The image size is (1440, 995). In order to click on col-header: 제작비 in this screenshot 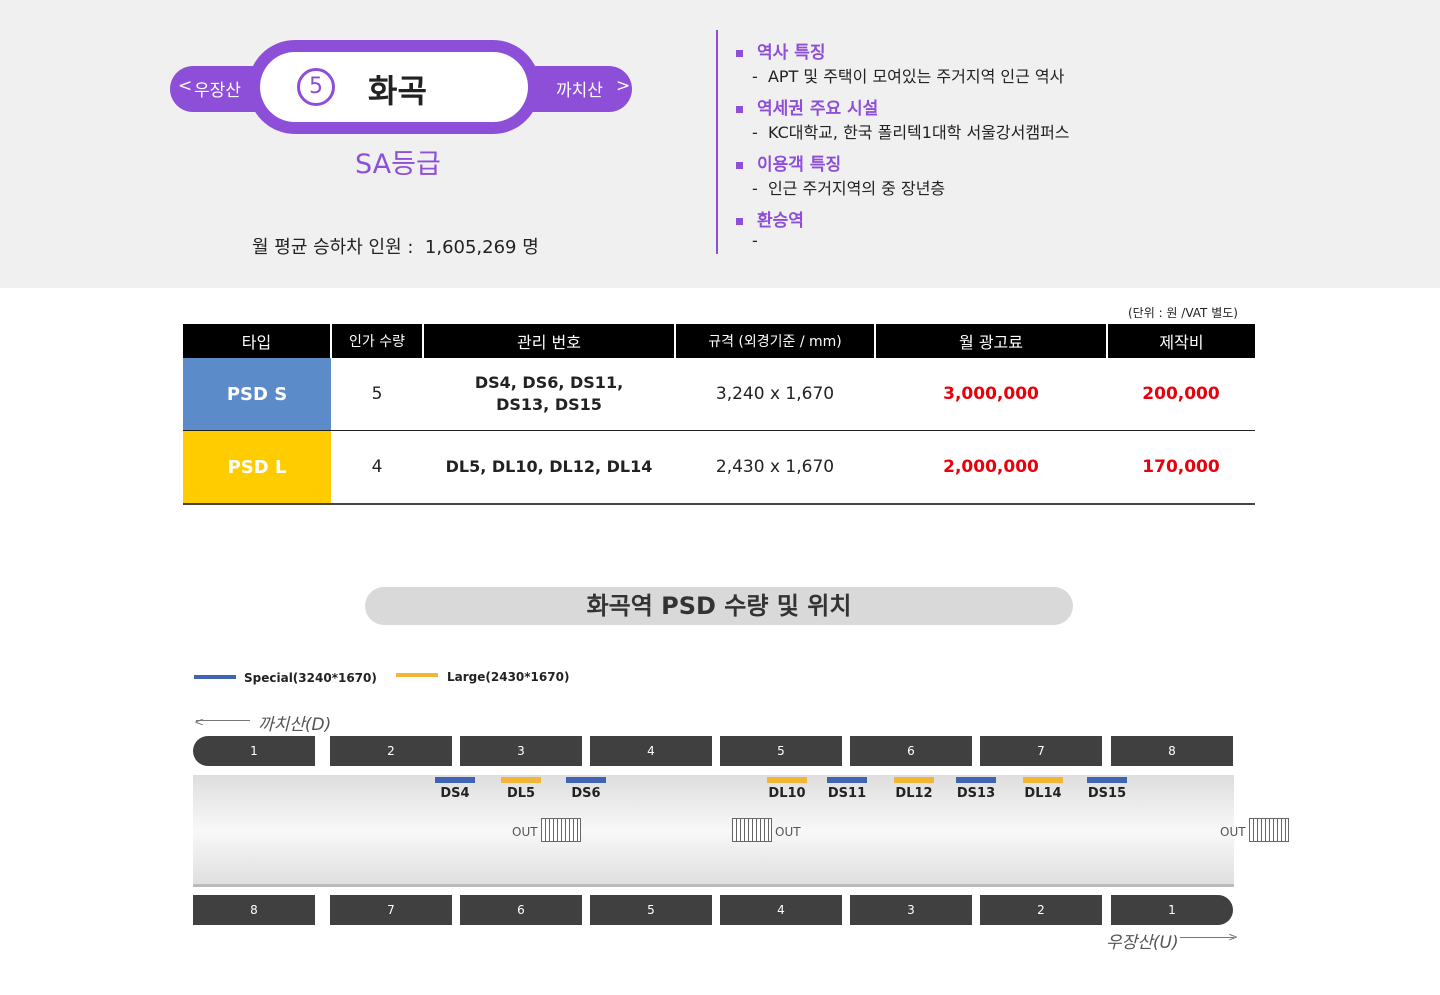, I will do `click(1180, 341)`.